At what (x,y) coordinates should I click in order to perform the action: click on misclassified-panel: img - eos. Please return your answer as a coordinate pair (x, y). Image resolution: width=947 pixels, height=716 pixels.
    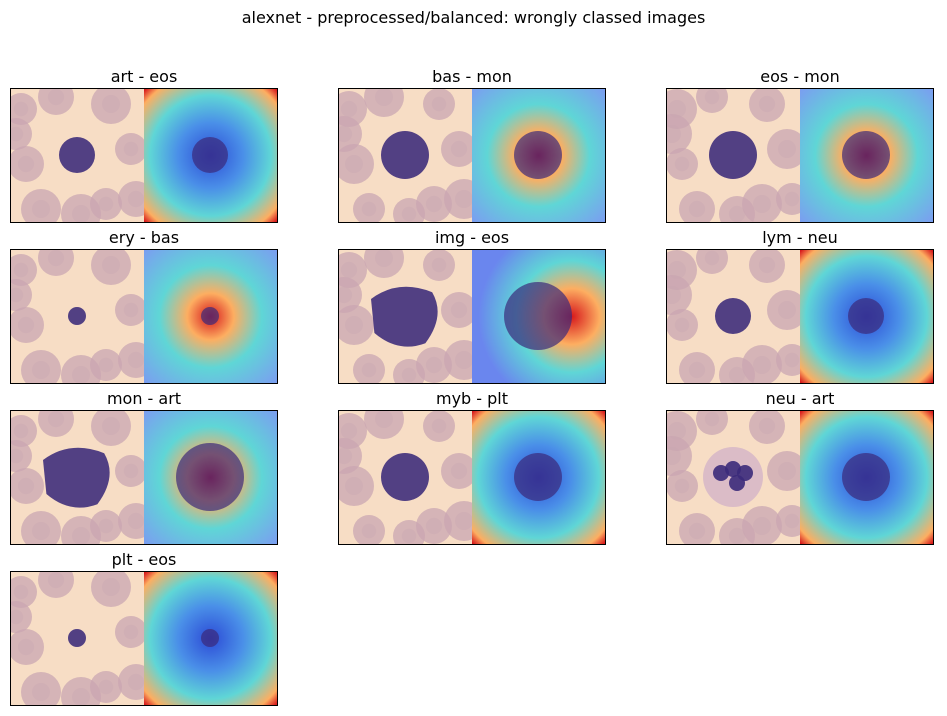
    Looking at the image, I should click on (472, 305).